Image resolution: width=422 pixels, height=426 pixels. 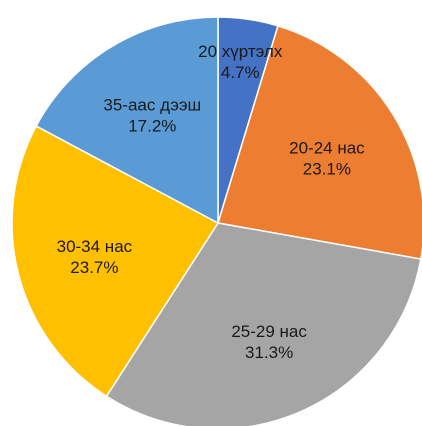 What do you see at coordinates (269, 342) in the screenshot?
I see `pie-label-3: 25-29 нас 31.3%` at bounding box center [269, 342].